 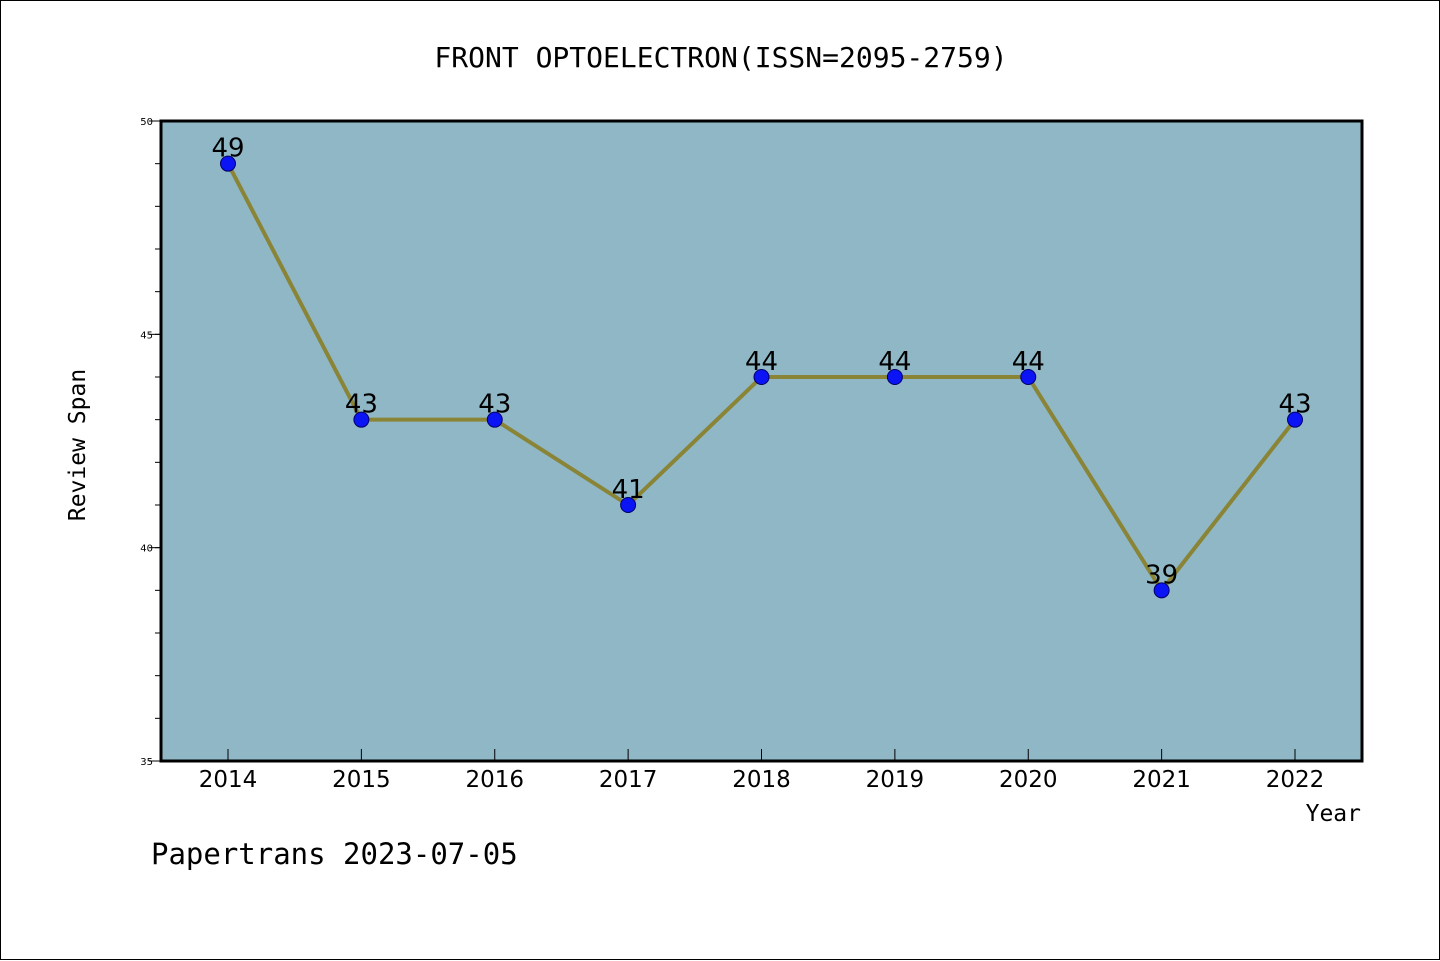 I want to click on x-axis-label: Year, so click(x=1333, y=814).